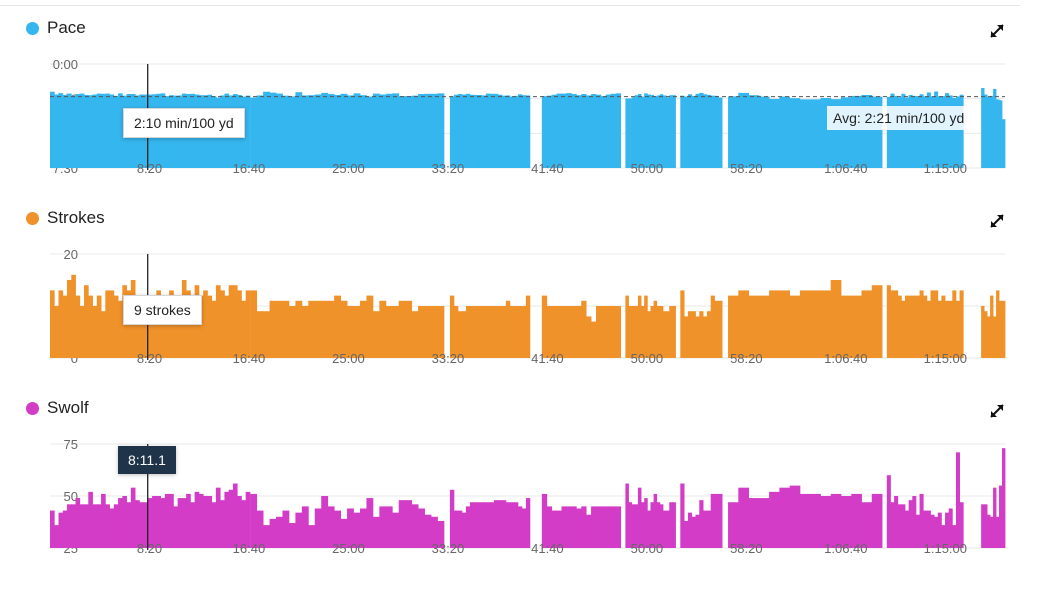 The height and width of the screenshot is (611, 1045). Describe the element at coordinates (448, 168) in the screenshot. I see `pace-x-tick: 33:20` at that location.